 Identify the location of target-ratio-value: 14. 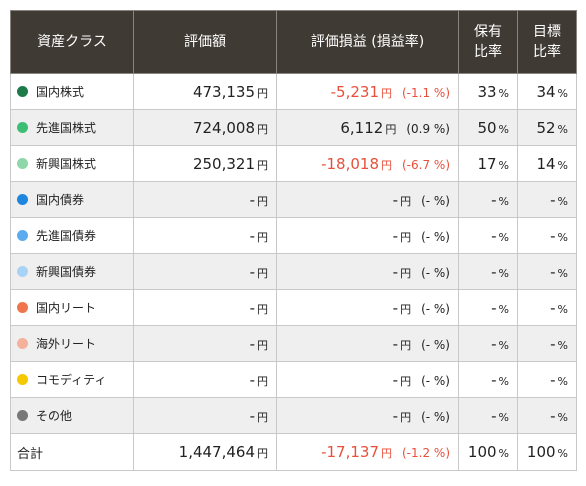
(546, 163).